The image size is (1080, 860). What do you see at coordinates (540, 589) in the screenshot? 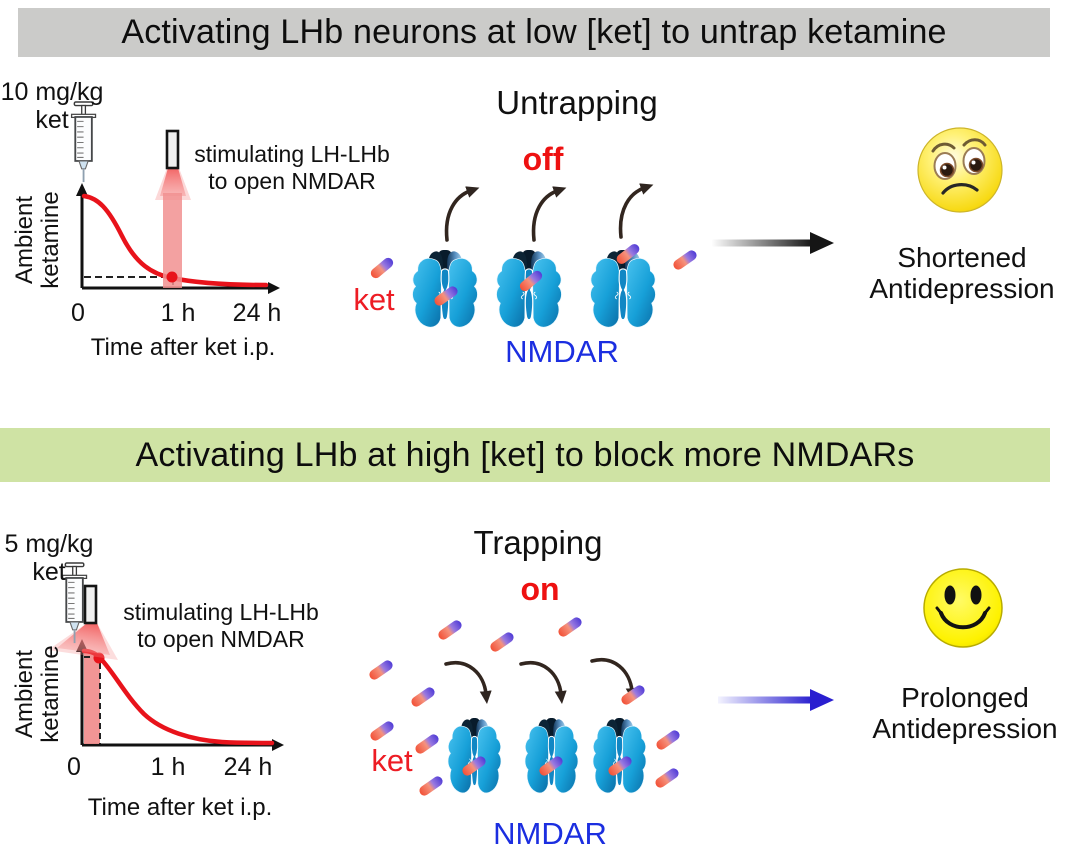
I see `process-state-high: on` at bounding box center [540, 589].